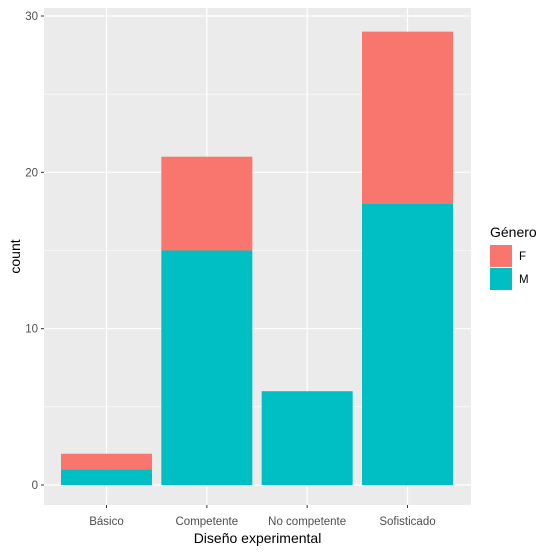  What do you see at coordinates (34, 251) in the screenshot?
I see `y-axis-ticks: 0 10 20 30` at bounding box center [34, 251].